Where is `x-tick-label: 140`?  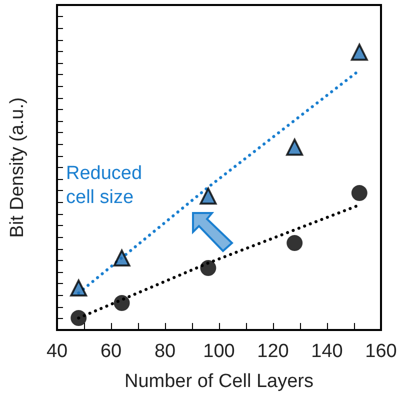 x-tick-label: 140 is located at coordinates (327, 351).